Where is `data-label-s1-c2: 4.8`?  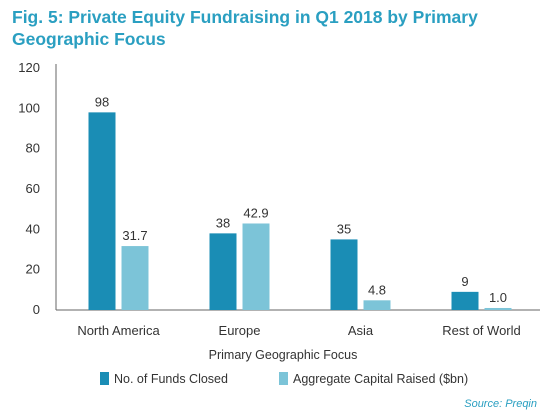
data-label-s1-c2: 4.8 is located at coordinates (377, 289).